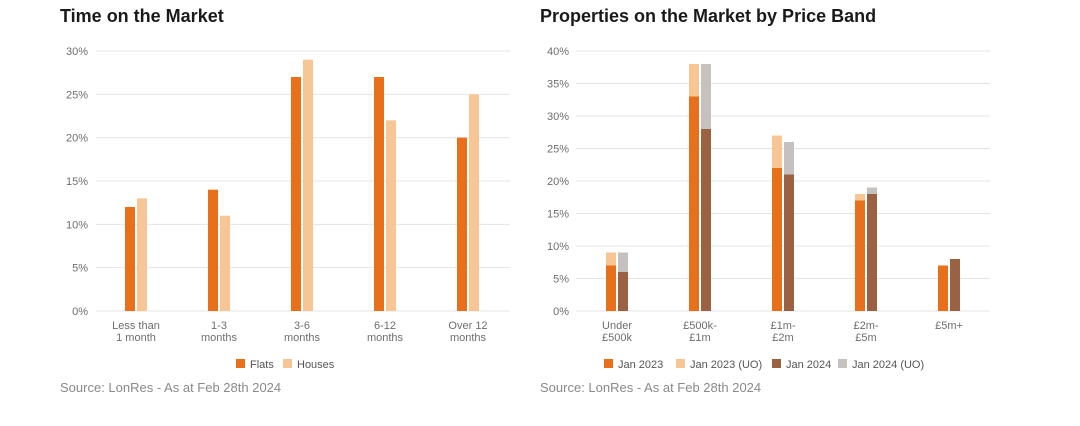 Image resolution: width=1080 pixels, height=426 pixels. I want to click on x-tick-label: £500k-, so click(700, 326).